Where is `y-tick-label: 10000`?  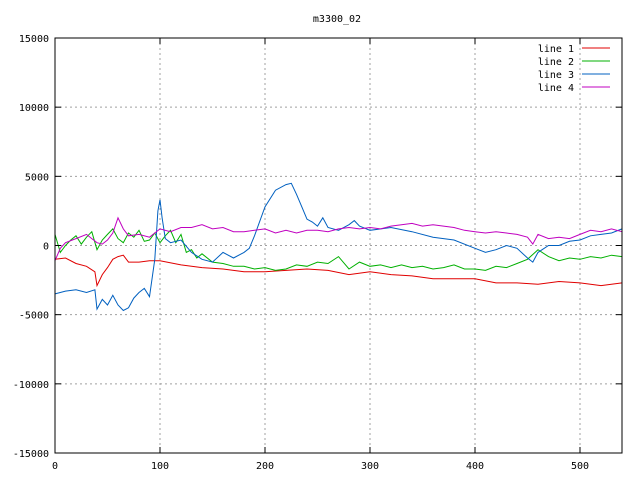
y-tick-label: 10000 is located at coordinates (34, 108).